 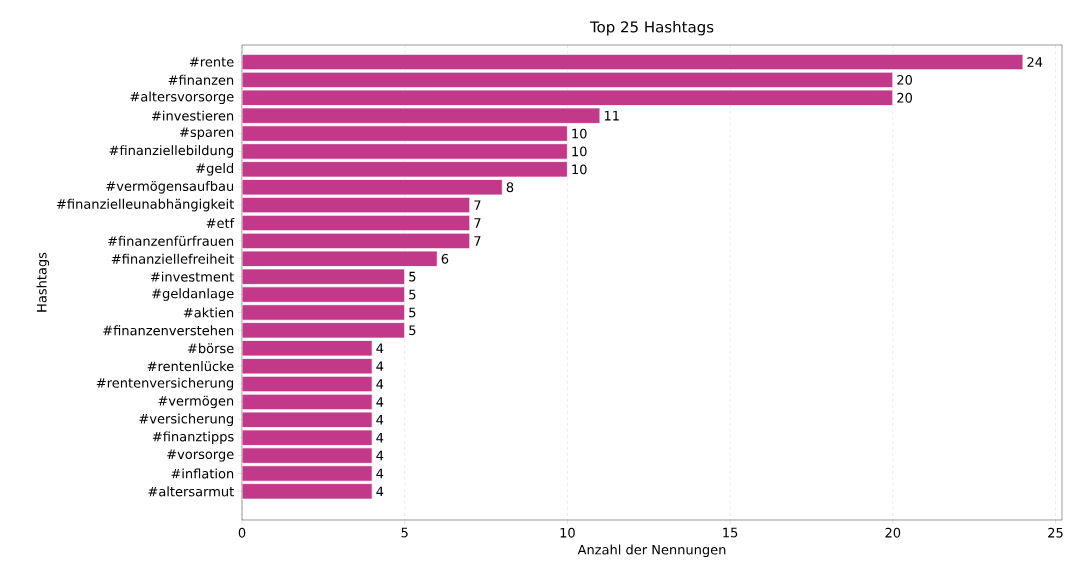 What do you see at coordinates (201, 79) in the screenshot?
I see `y-tick-label: #finanzen` at bounding box center [201, 79].